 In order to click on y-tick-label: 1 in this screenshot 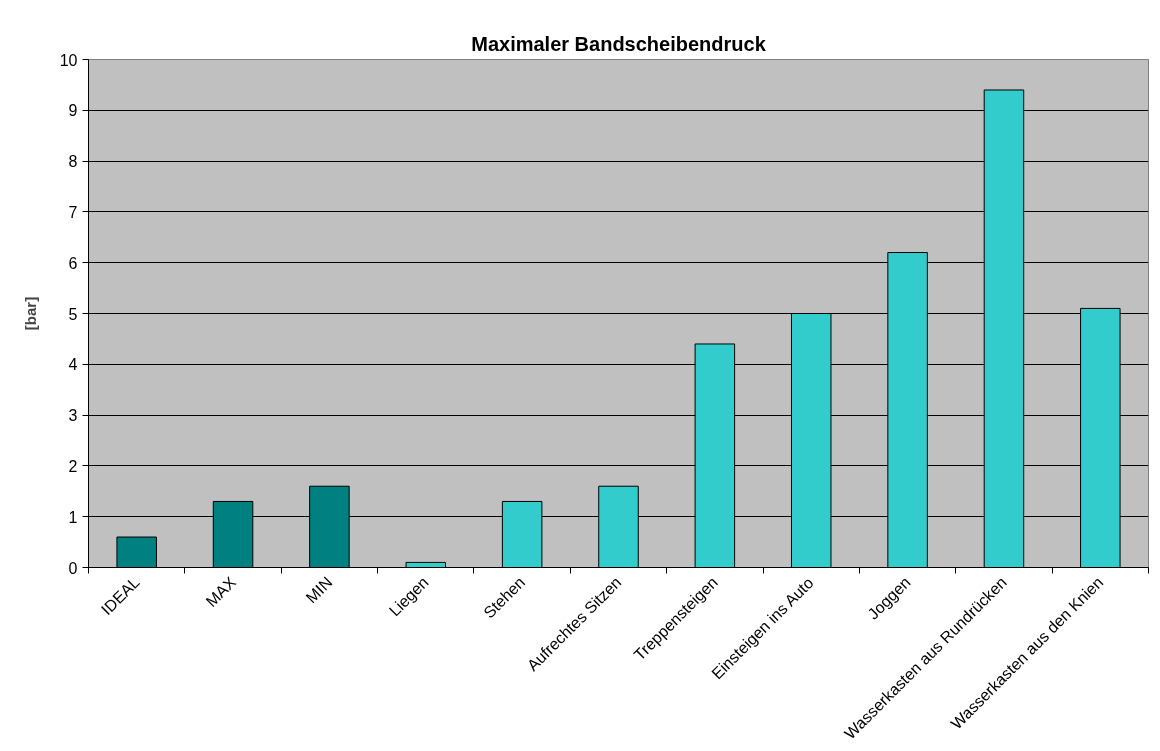, I will do `click(73, 517)`.